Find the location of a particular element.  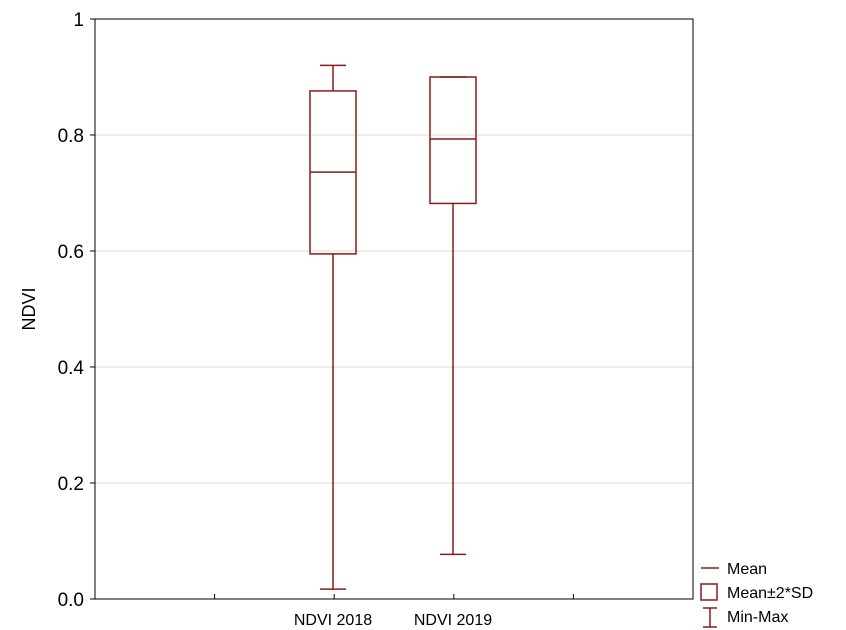

legend: Mean Mean±2*SD Min-Max is located at coordinates (756, 594).